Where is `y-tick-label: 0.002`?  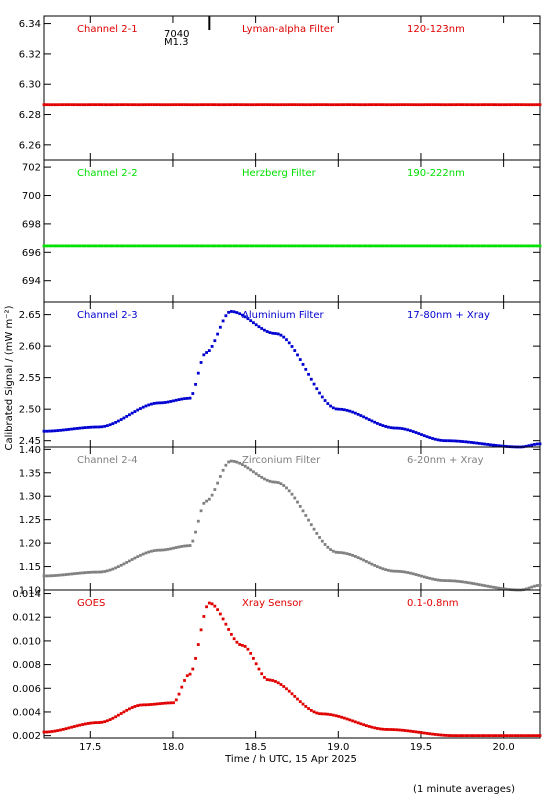 y-tick-label: 0.002 is located at coordinates (26, 736).